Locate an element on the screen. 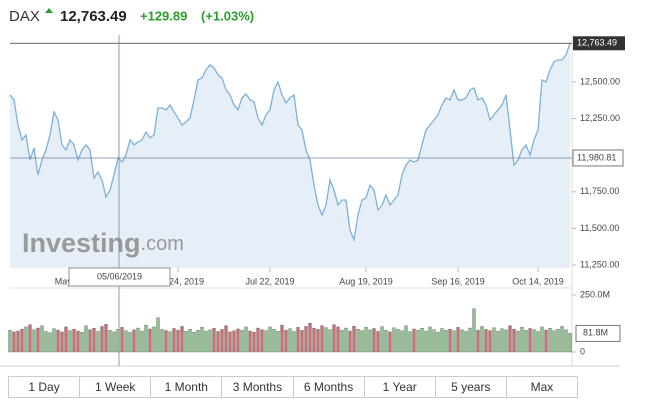 This screenshot has width=647, height=409. crosshair-date-label: 05/06/2019 is located at coordinates (119, 276).